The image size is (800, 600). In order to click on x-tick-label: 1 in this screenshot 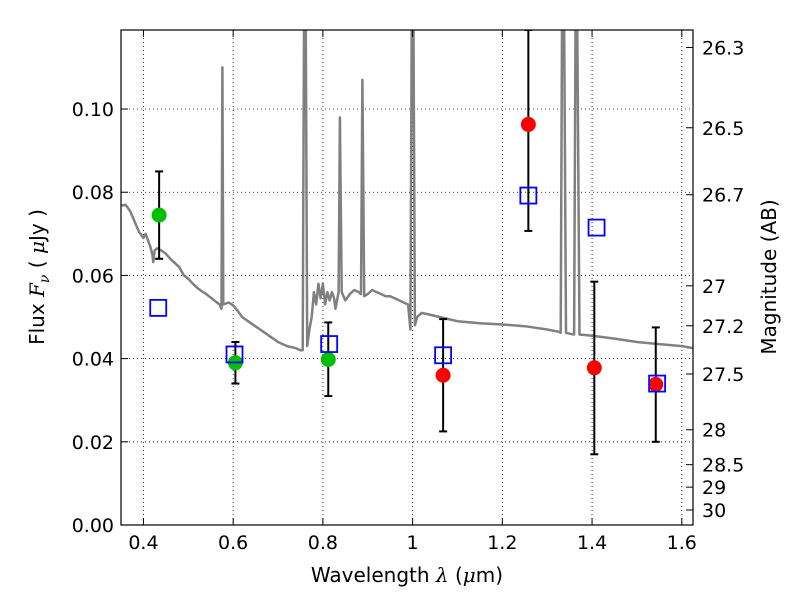, I will do `click(413, 543)`.